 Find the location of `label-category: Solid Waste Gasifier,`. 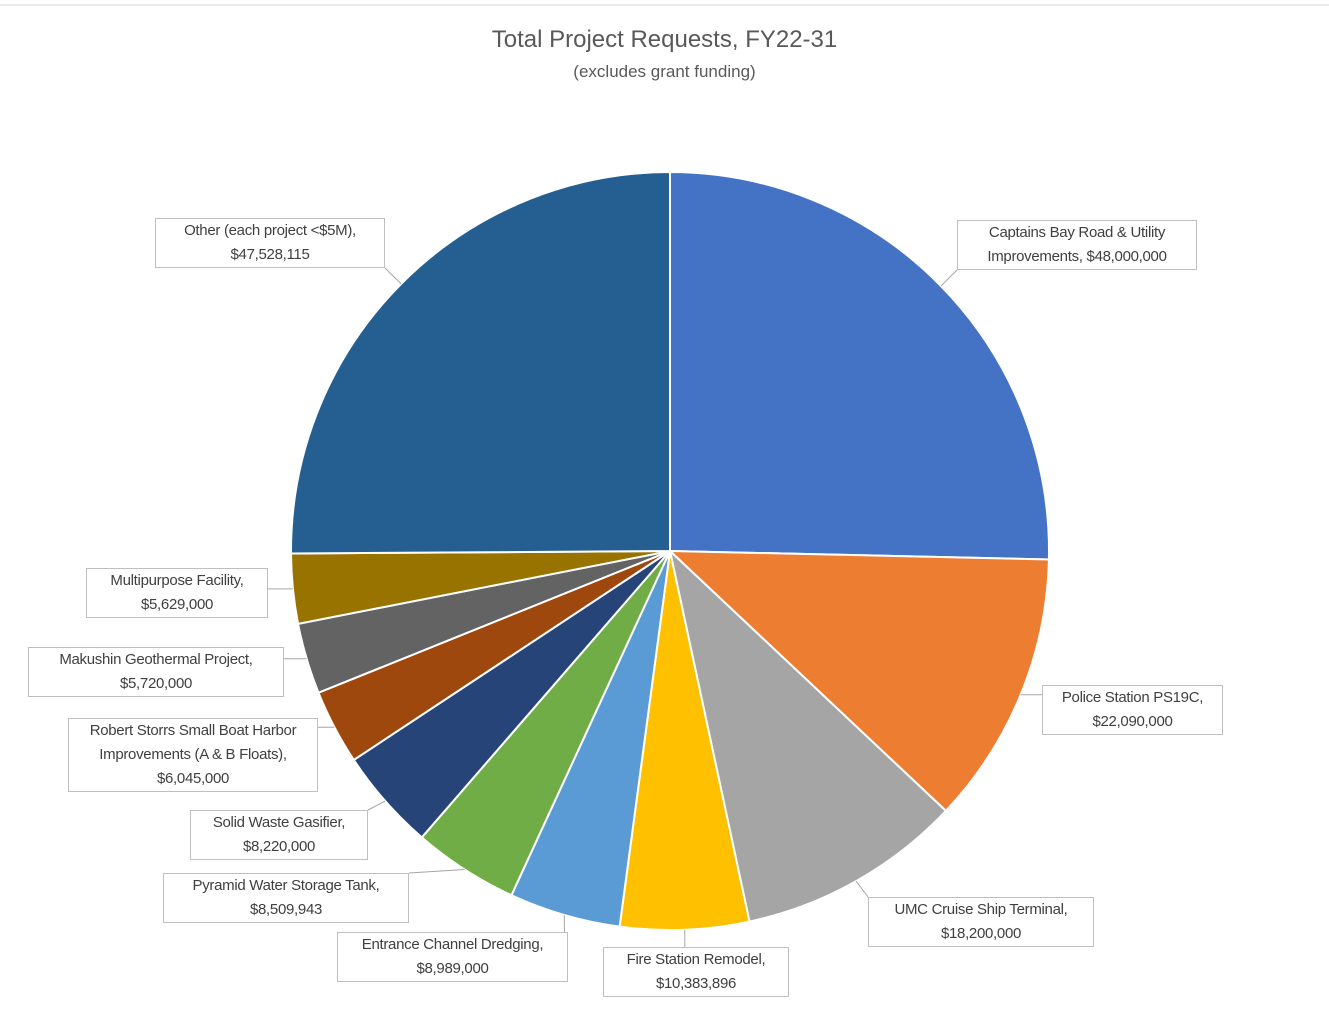

label-category: Solid Waste Gasifier, is located at coordinates (279, 822).